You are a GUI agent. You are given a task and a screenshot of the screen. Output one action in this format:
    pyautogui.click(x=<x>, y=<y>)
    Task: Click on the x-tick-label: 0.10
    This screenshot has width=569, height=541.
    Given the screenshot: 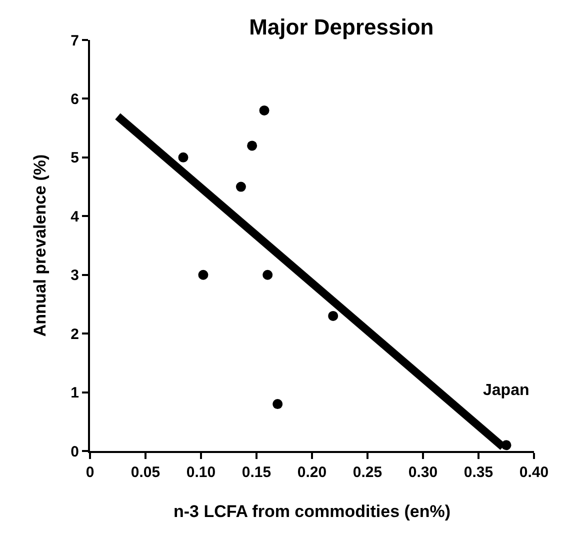 What is the action you would take?
    pyautogui.click(x=201, y=472)
    